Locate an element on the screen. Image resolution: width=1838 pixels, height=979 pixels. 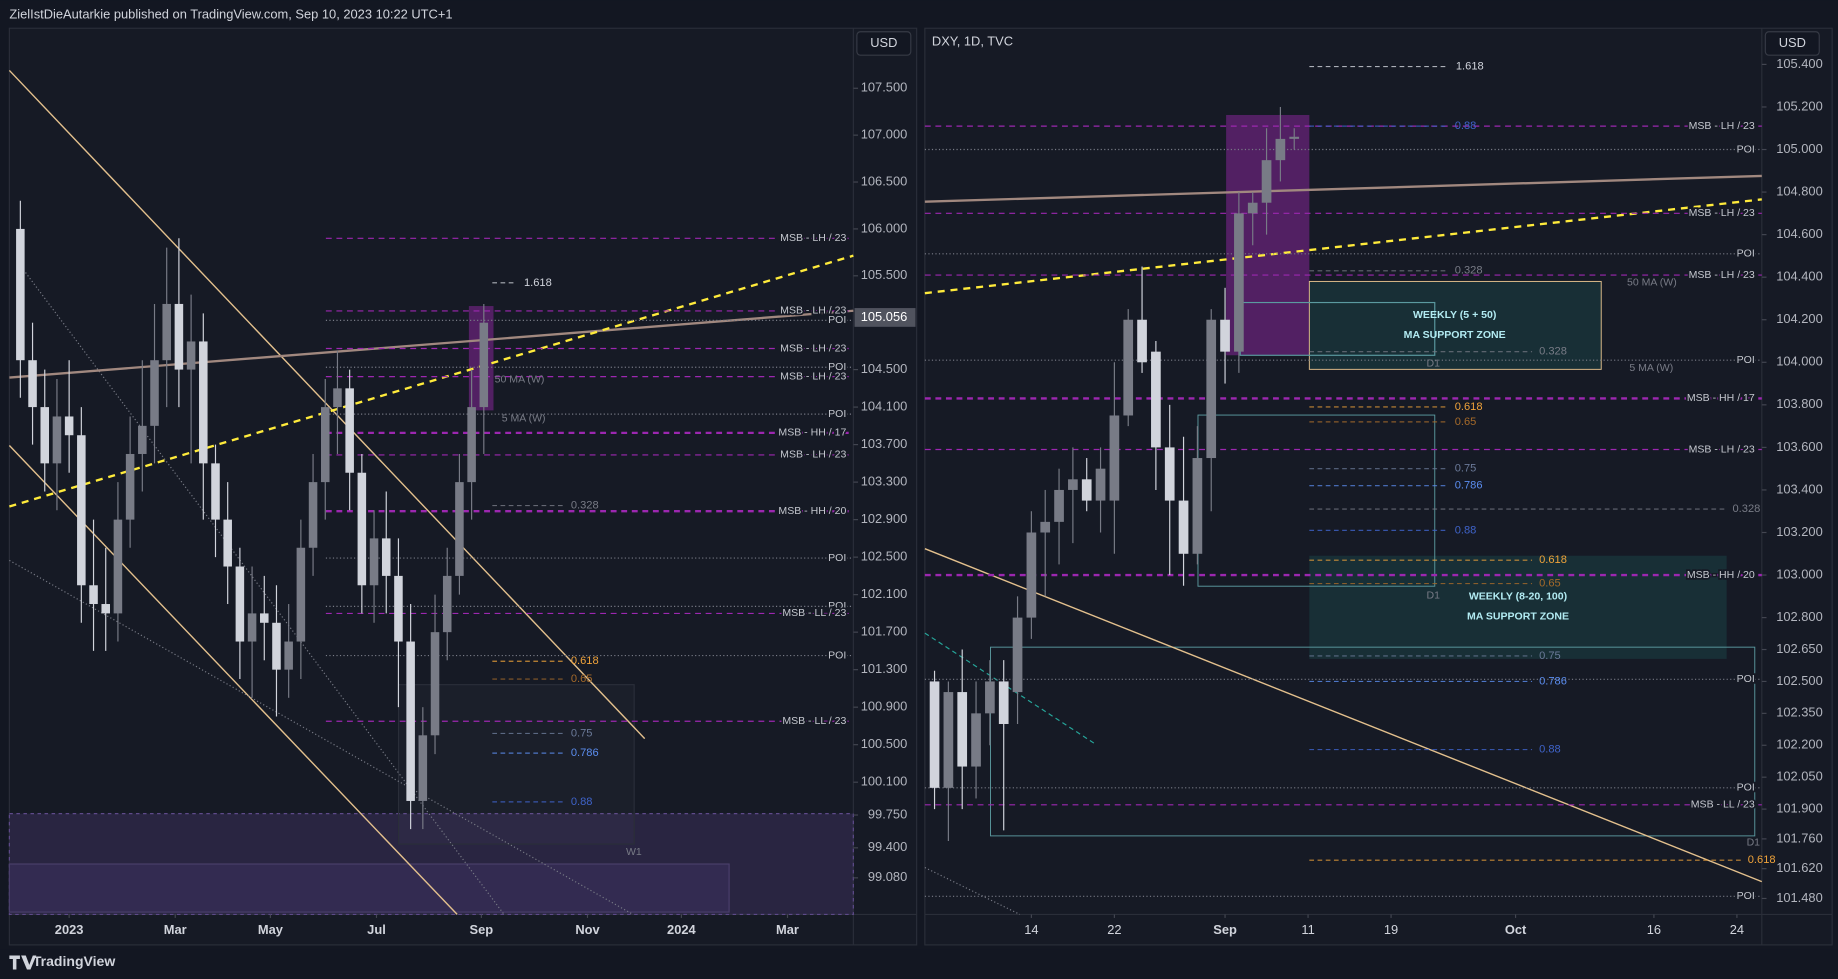
y-tick-label: 103.400 is located at coordinates (1799, 488).